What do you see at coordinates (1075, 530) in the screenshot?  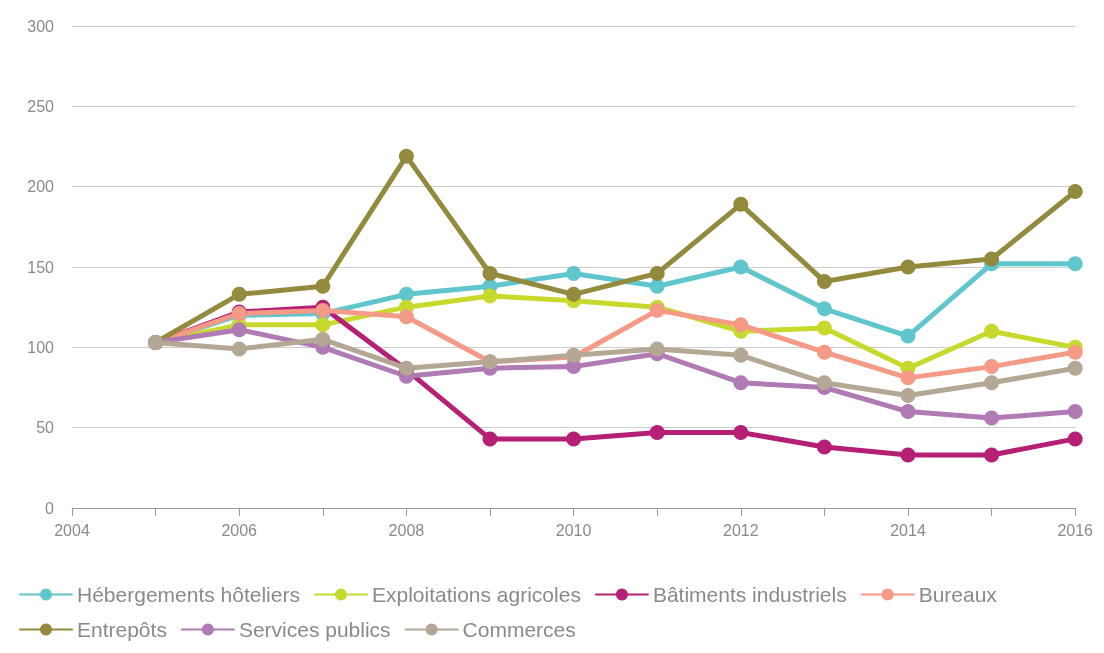 I see `x-tick-label: 2016` at bounding box center [1075, 530].